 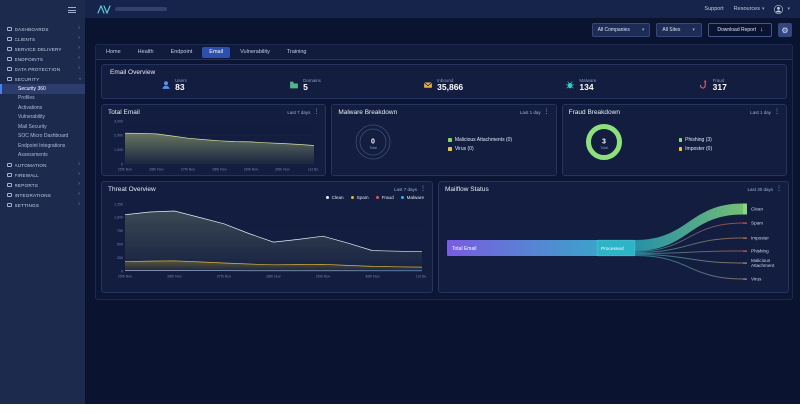 I want to click on tab-vulnerability: Vulnerability, so click(x=255, y=52).